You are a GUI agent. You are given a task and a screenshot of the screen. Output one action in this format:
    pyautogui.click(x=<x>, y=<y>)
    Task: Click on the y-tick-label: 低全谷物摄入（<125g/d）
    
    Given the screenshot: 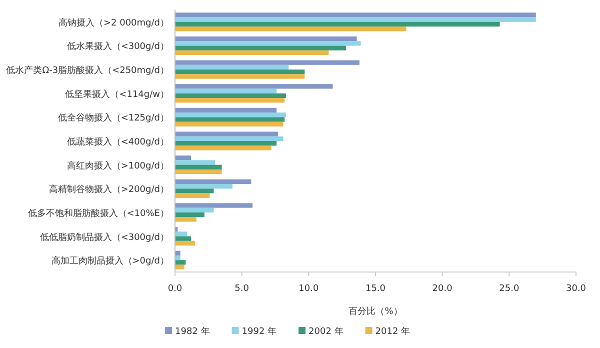 What is the action you would take?
    pyautogui.click(x=113, y=118)
    